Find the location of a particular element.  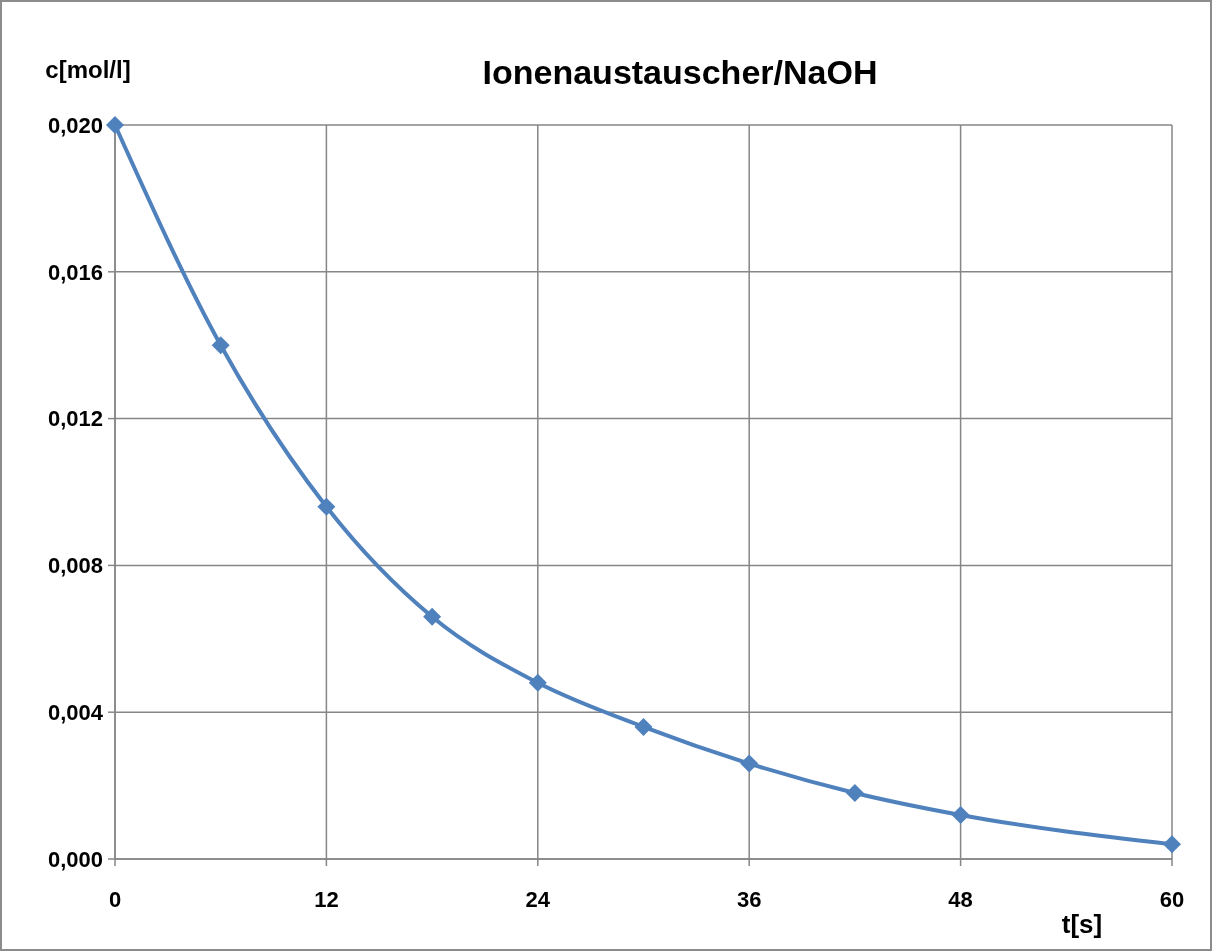

y-tick-label: 0,004 is located at coordinates (75, 712).